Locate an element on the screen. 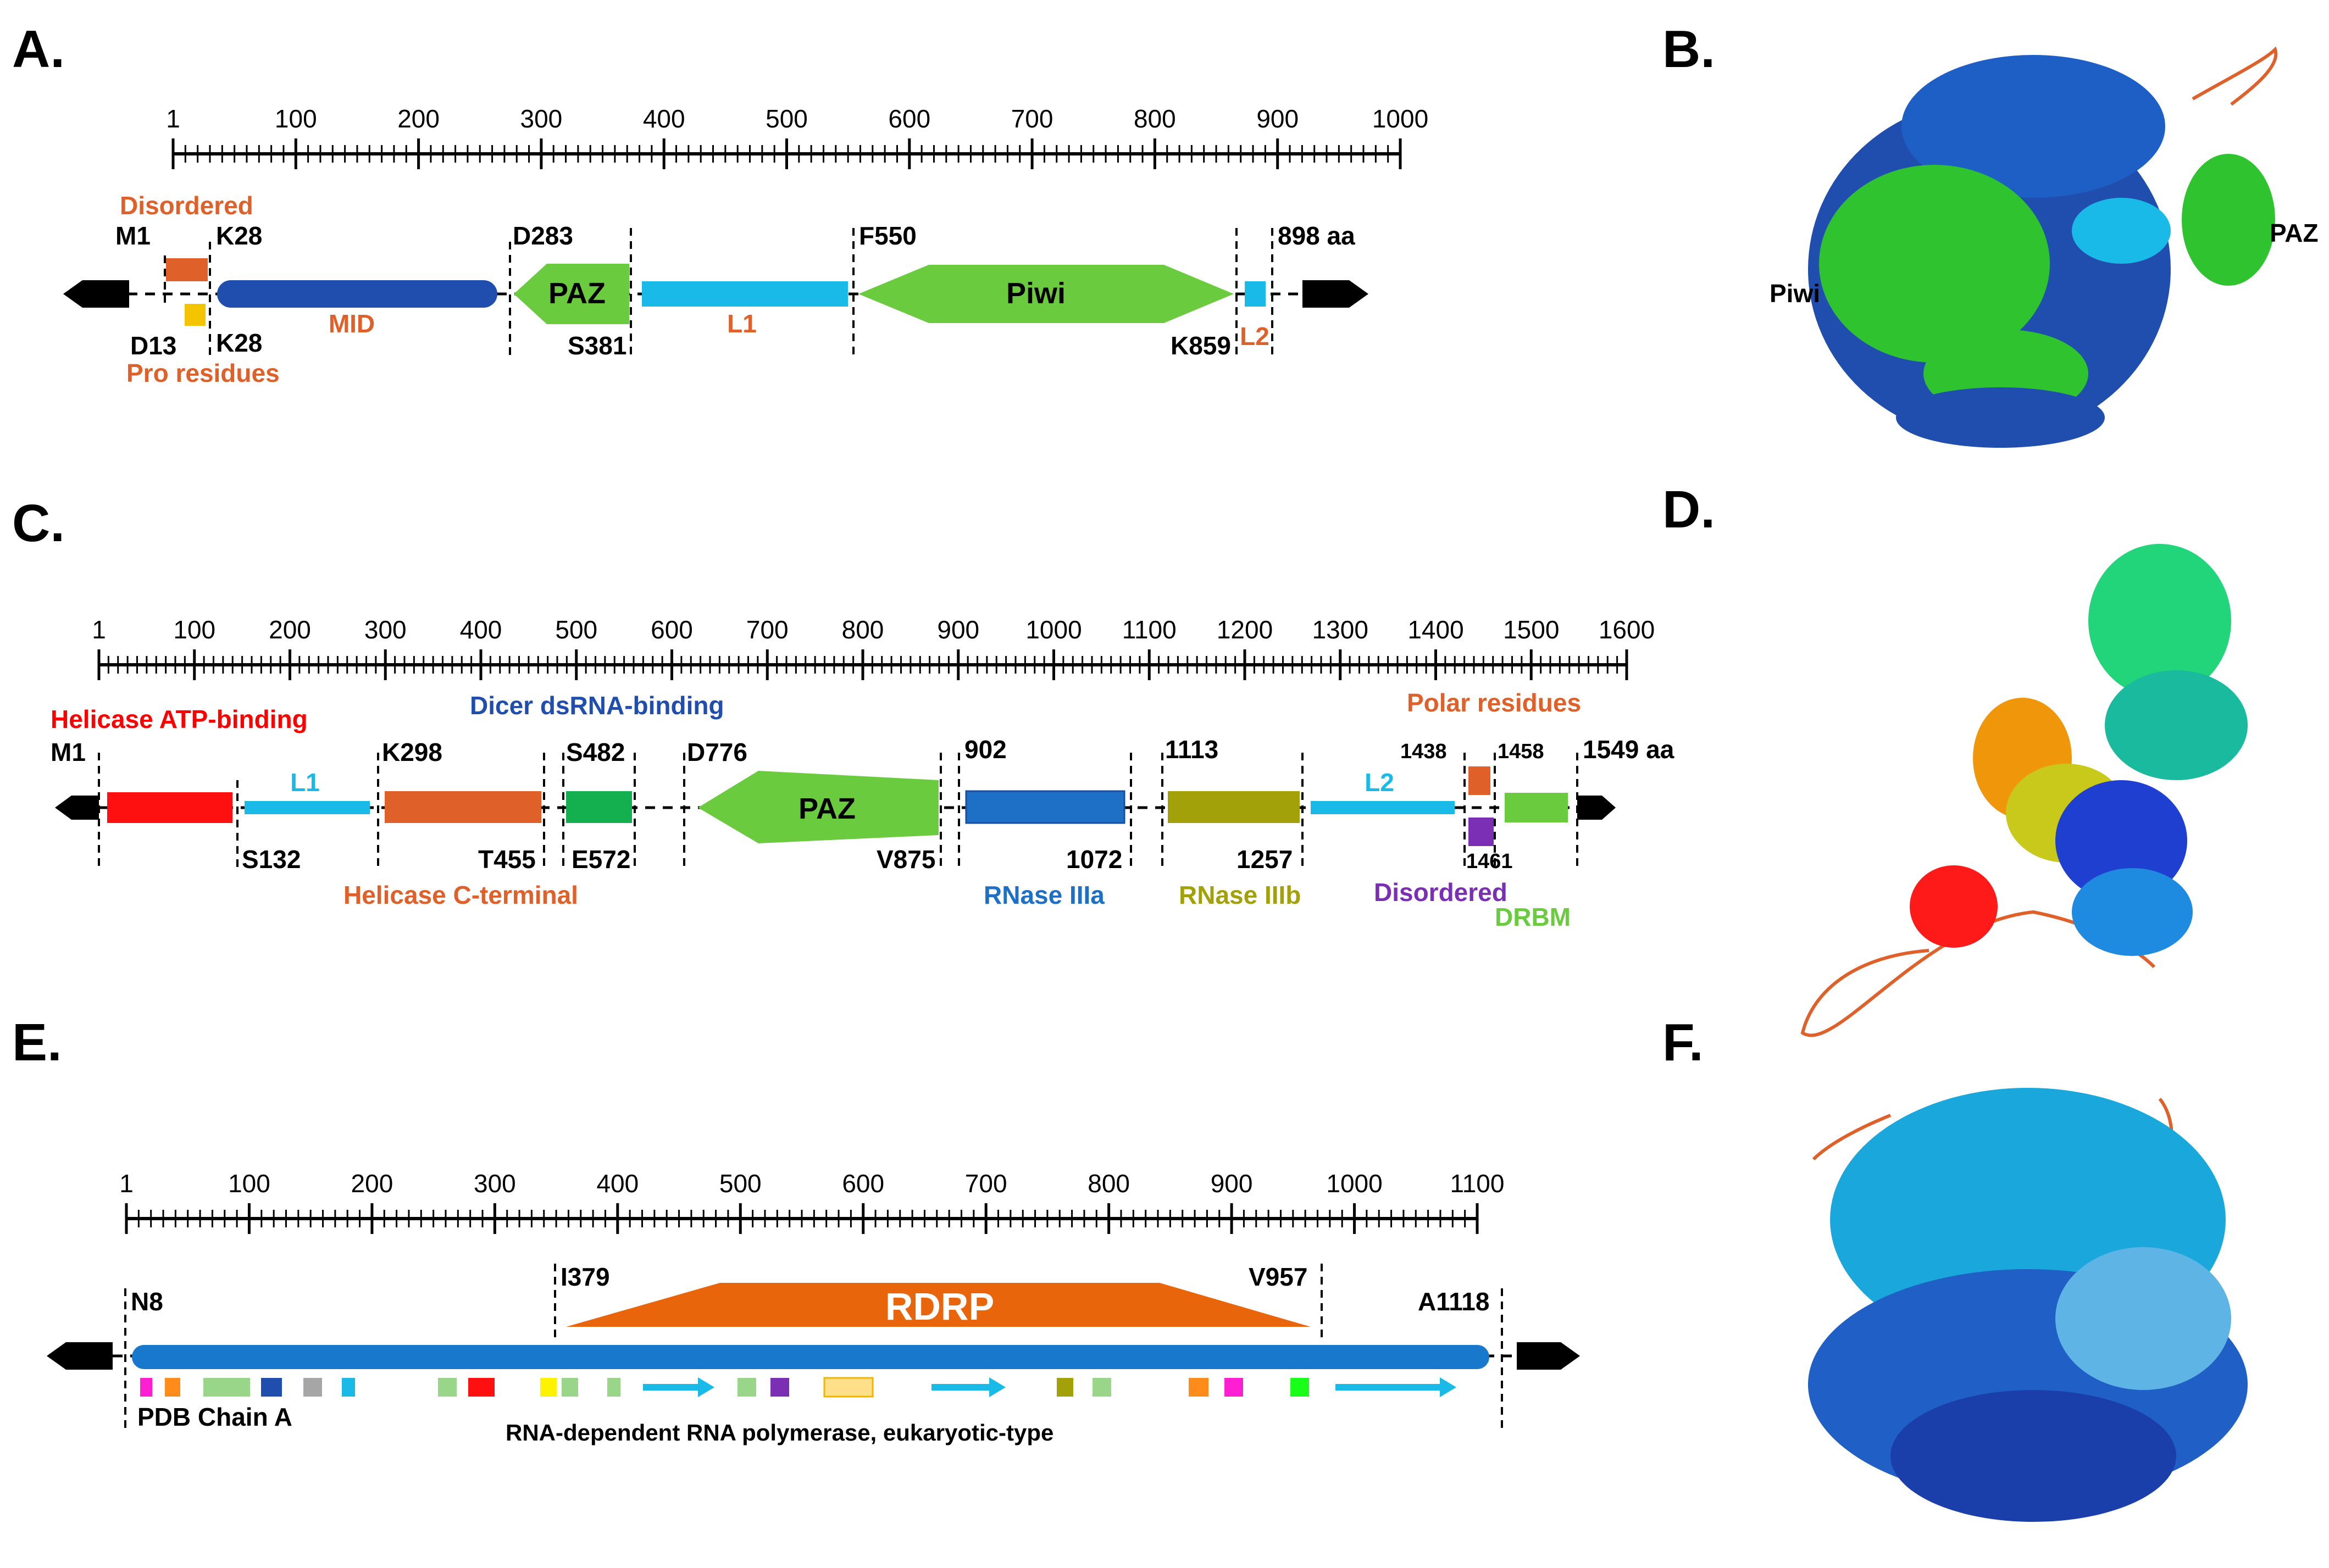 The width and height of the screenshot is (2329, 1568). label-disordered-a: Disordered is located at coordinates (186, 205).